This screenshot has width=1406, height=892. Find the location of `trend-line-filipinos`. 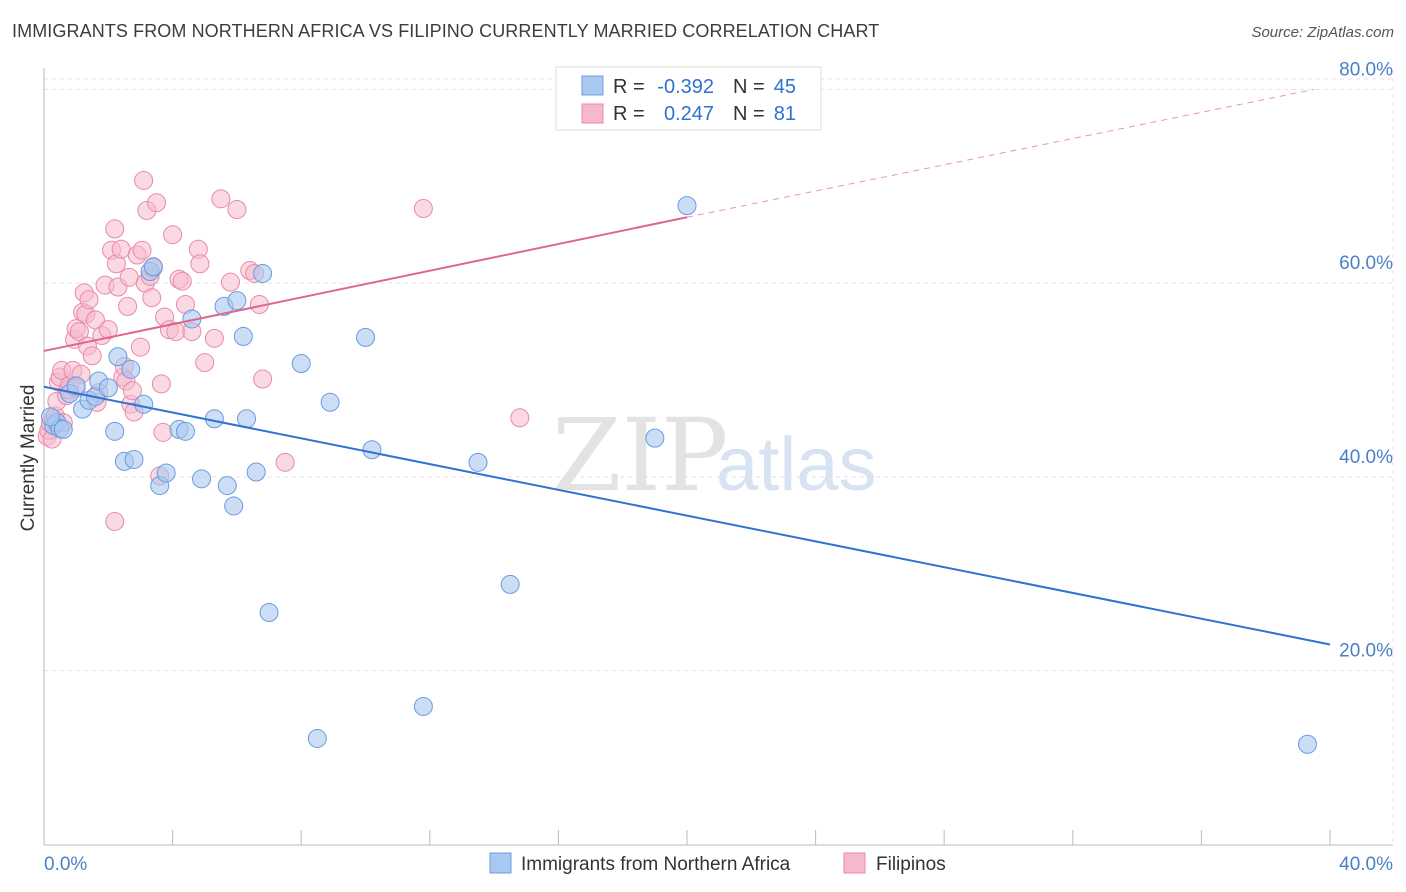

trend-line-filipinos is located at coordinates (365, 284).